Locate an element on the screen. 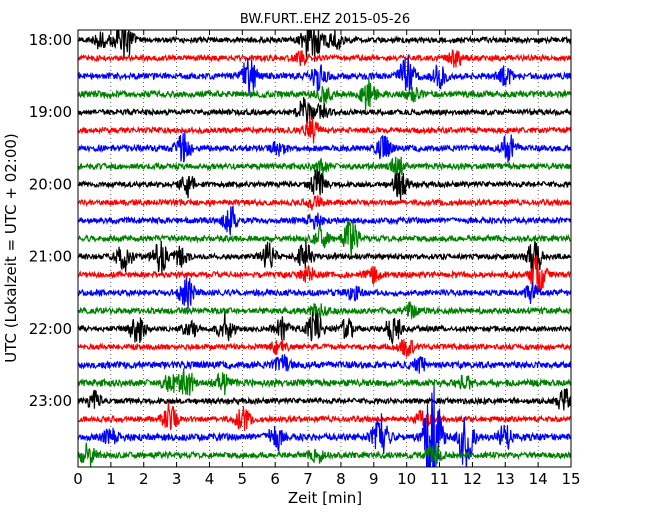 Image resolution: width=650 pixels, height=520 pixels. x-tick-label: 4 is located at coordinates (210, 479).